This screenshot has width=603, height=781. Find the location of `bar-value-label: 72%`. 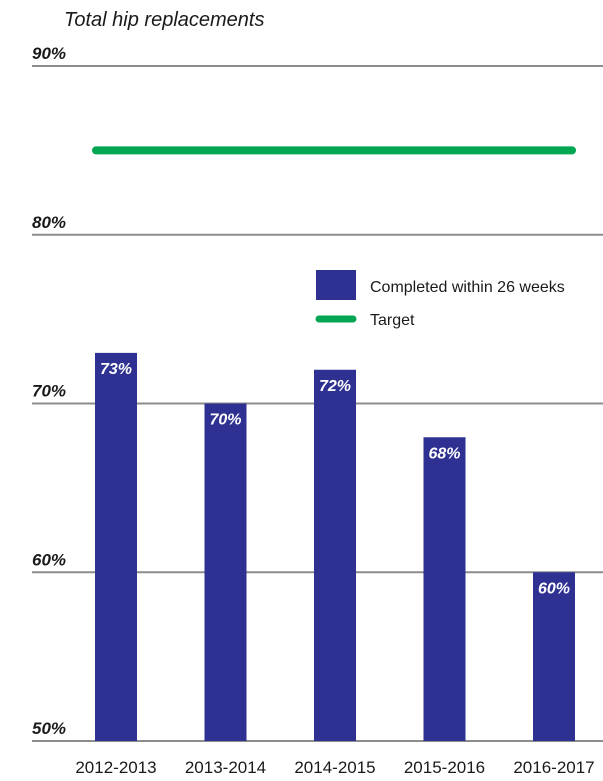

bar-value-label: 72% is located at coordinates (335, 386).